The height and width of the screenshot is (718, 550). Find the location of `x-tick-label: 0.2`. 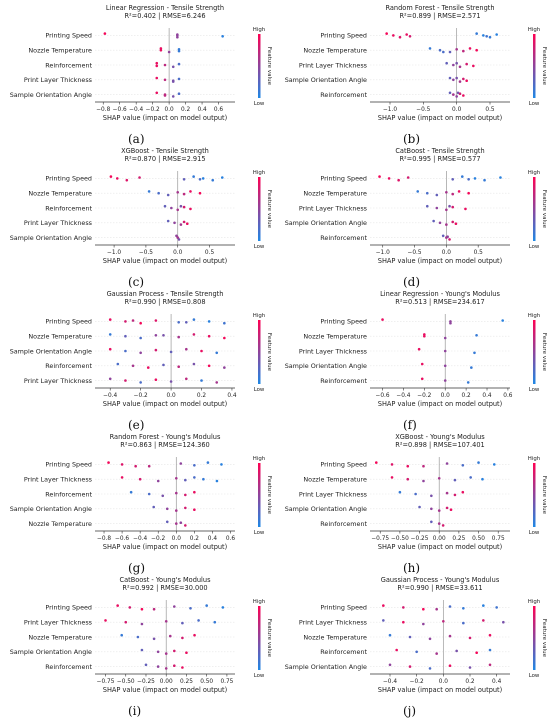

x-tick-label: 0.2 is located at coordinates (195, 539).